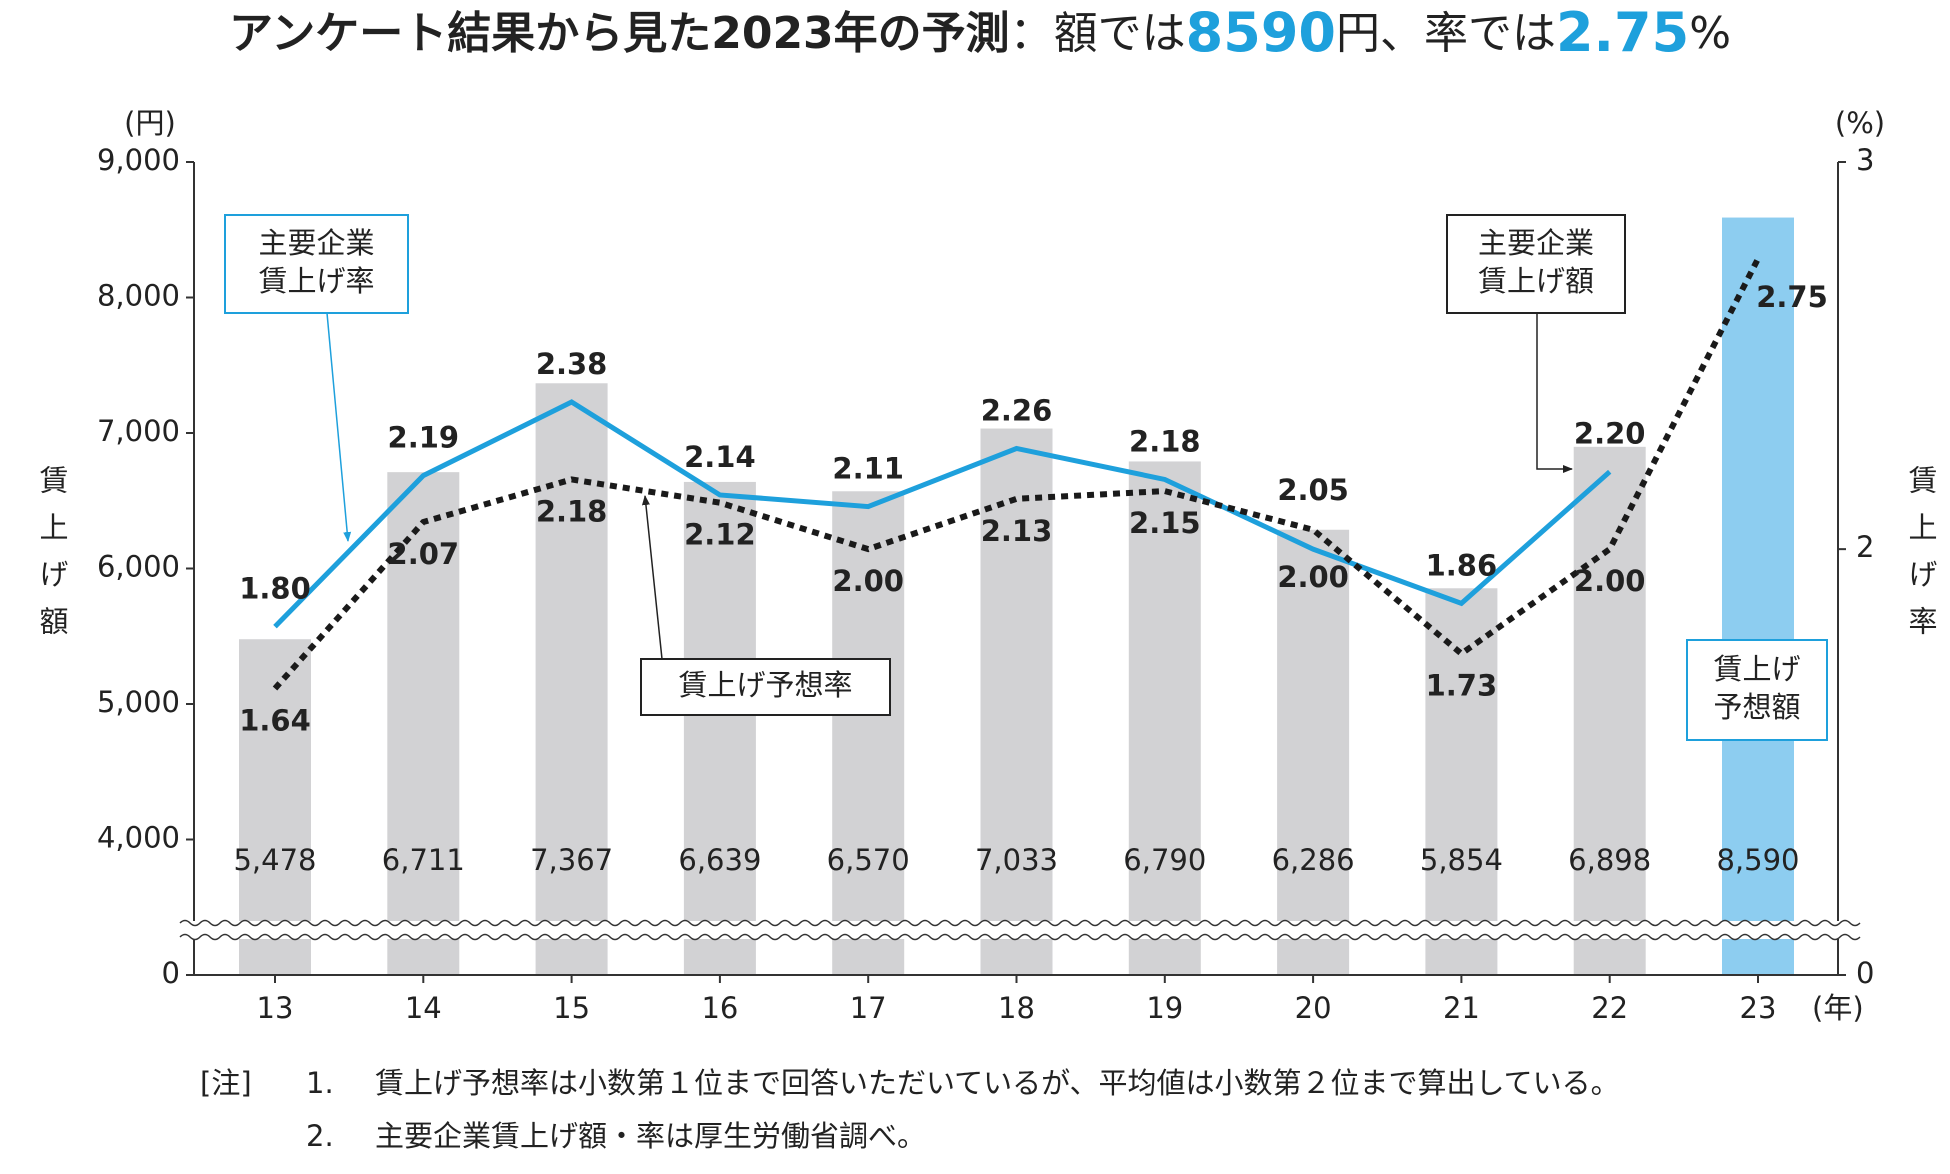  I want to click on line-value-label: 2.13, so click(1017, 531).